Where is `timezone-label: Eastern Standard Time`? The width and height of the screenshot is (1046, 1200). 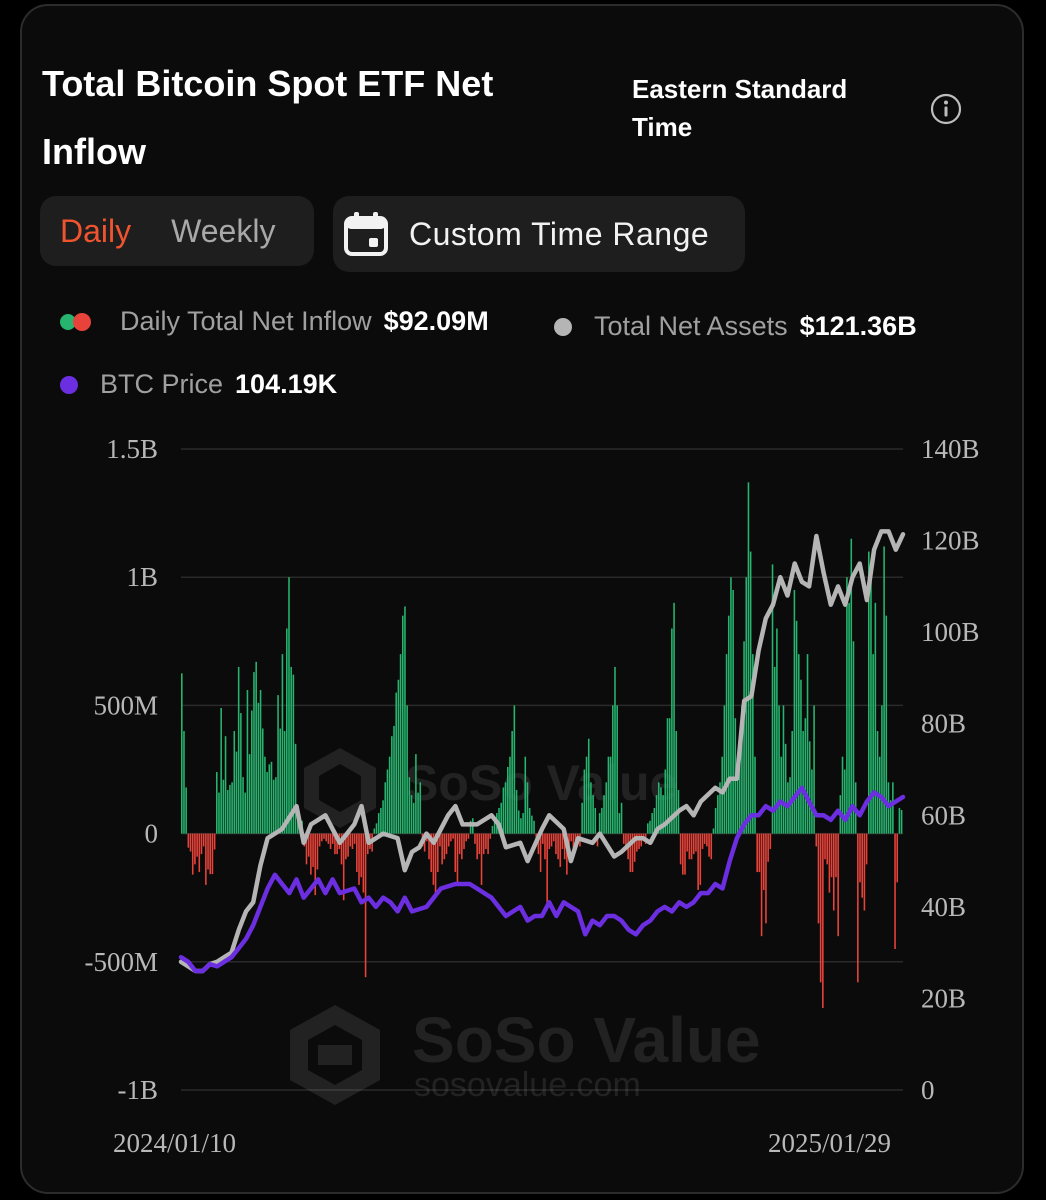 timezone-label: Eastern Standard Time is located at coordinates (740, 108).